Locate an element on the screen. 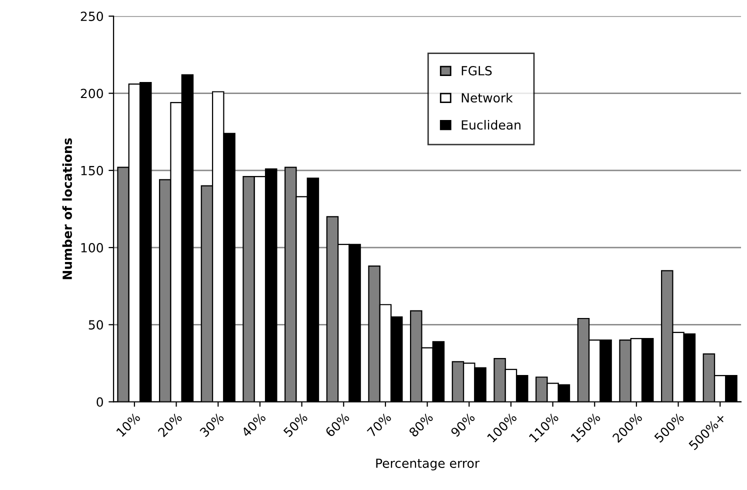  legend-label: Network is located at coordinates (487, 97).